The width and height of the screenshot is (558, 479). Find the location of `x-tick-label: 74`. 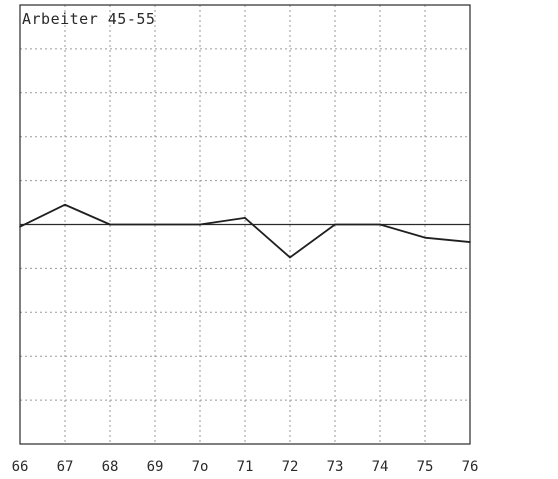

x-tick-label: 74 is located at coordinates (380, 467).